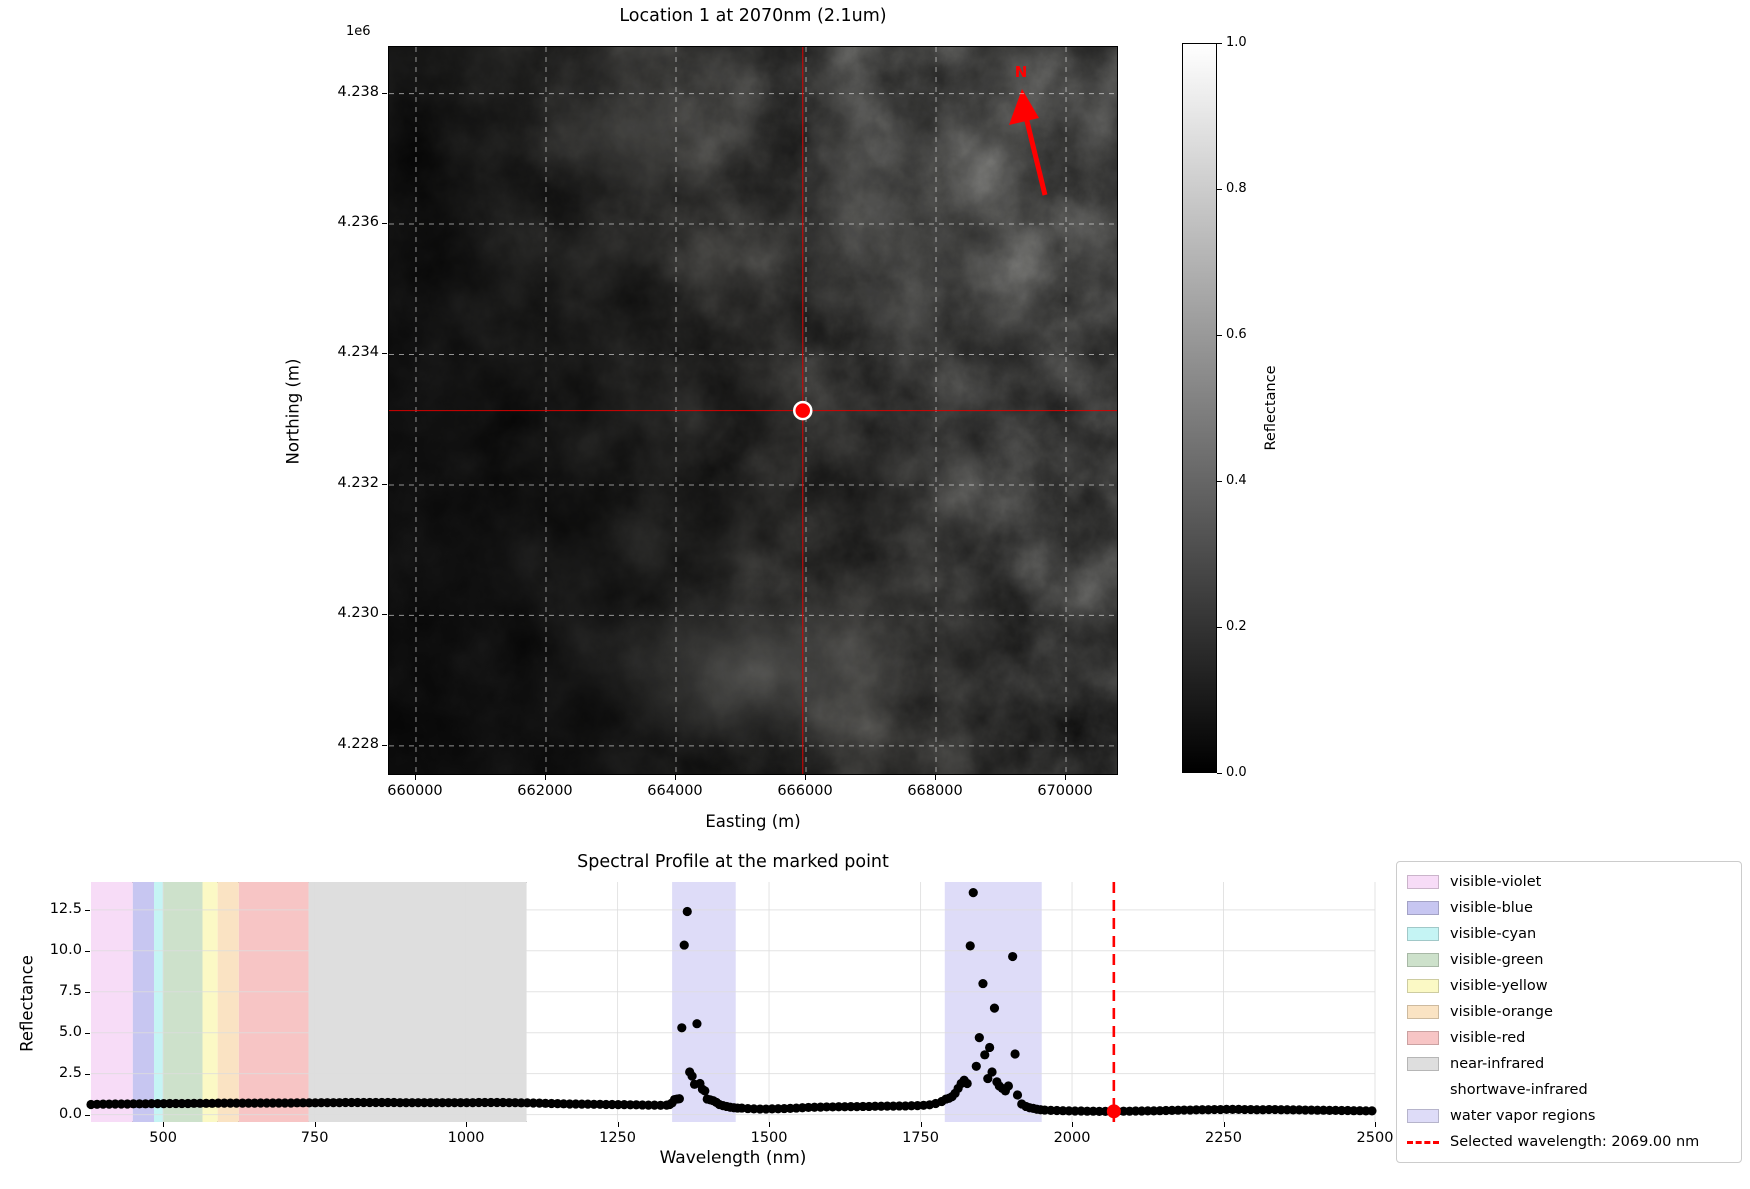  Describe the element at coordinates (358, 31) in the screenshot. I see `map-offset-label: 1e6` at that location.